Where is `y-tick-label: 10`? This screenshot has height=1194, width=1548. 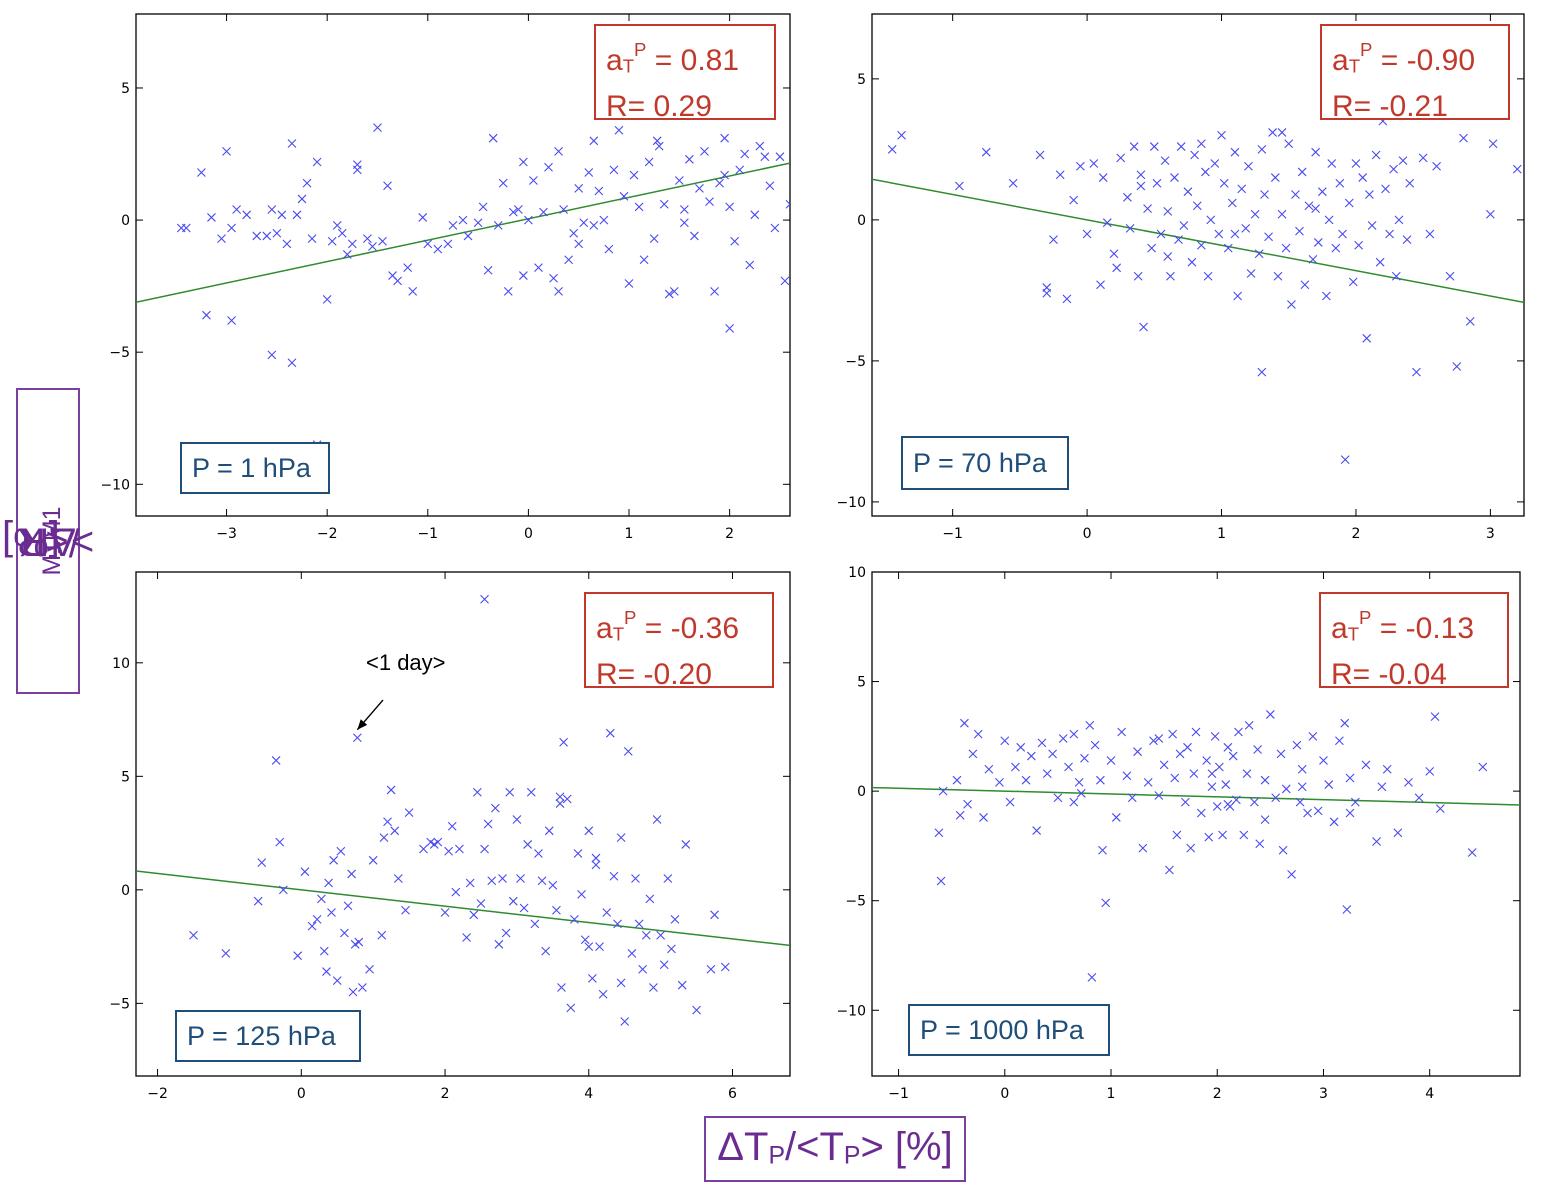 y-tick-label: 10 is located at coordinates (857, 573).